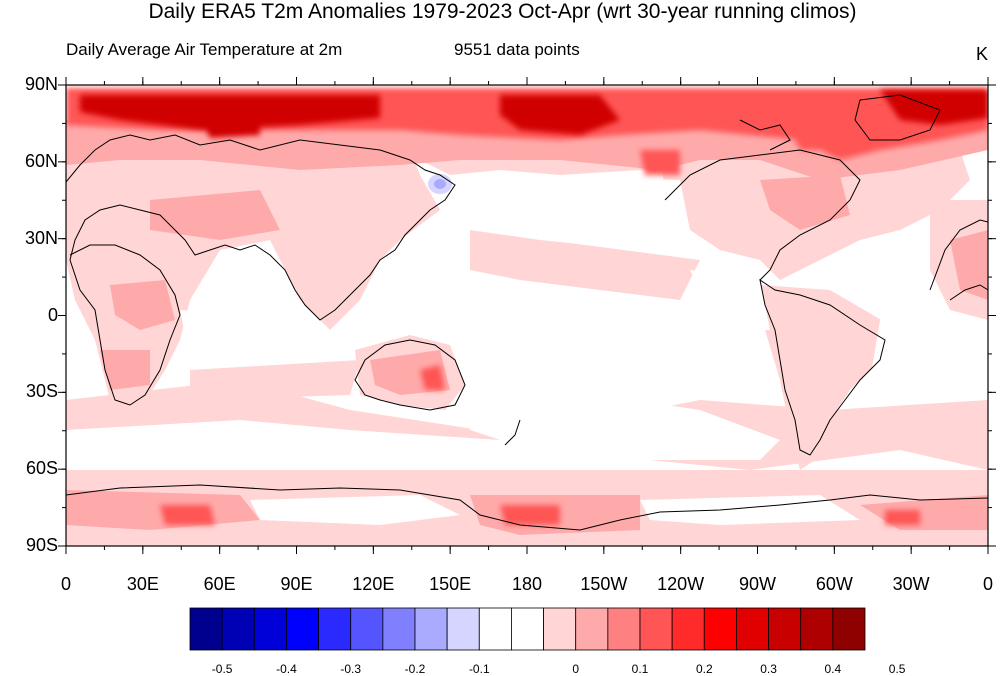 The width and height of the screenshot is (1005, 676). What do you see at coordinates (768, 669) in the screenshot?
I see `colorbar-tick-label: 0.3` at bounding box center [768, 669].